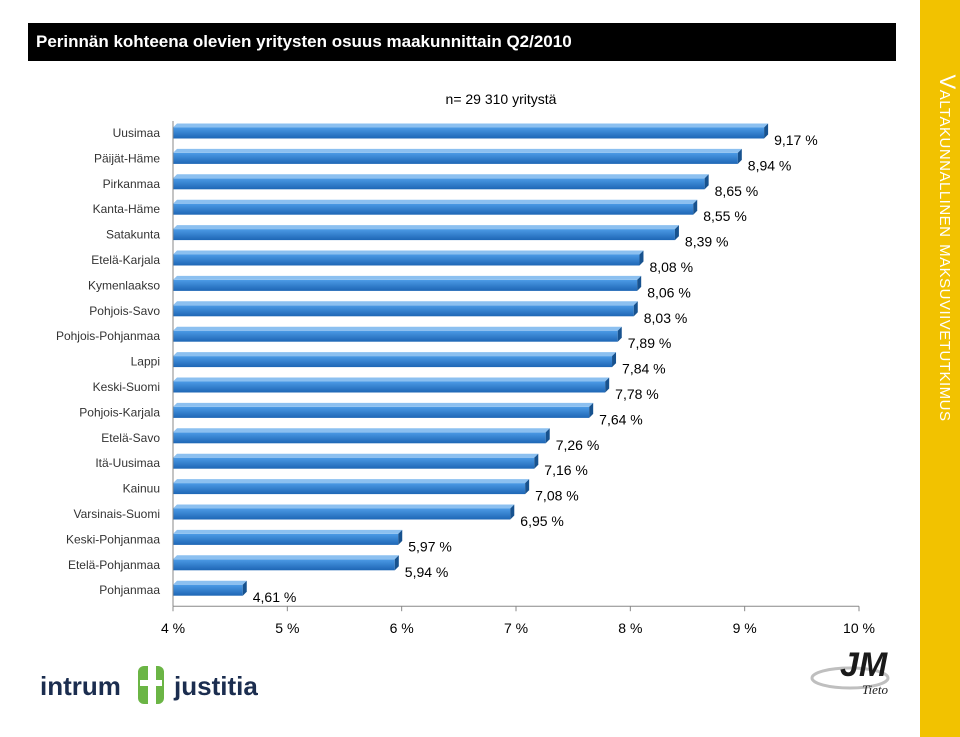 Image resolution: width=960 pixels, height=737 pixels. I want to click on category-label: Pohjois-Savo, so click(124, 311).